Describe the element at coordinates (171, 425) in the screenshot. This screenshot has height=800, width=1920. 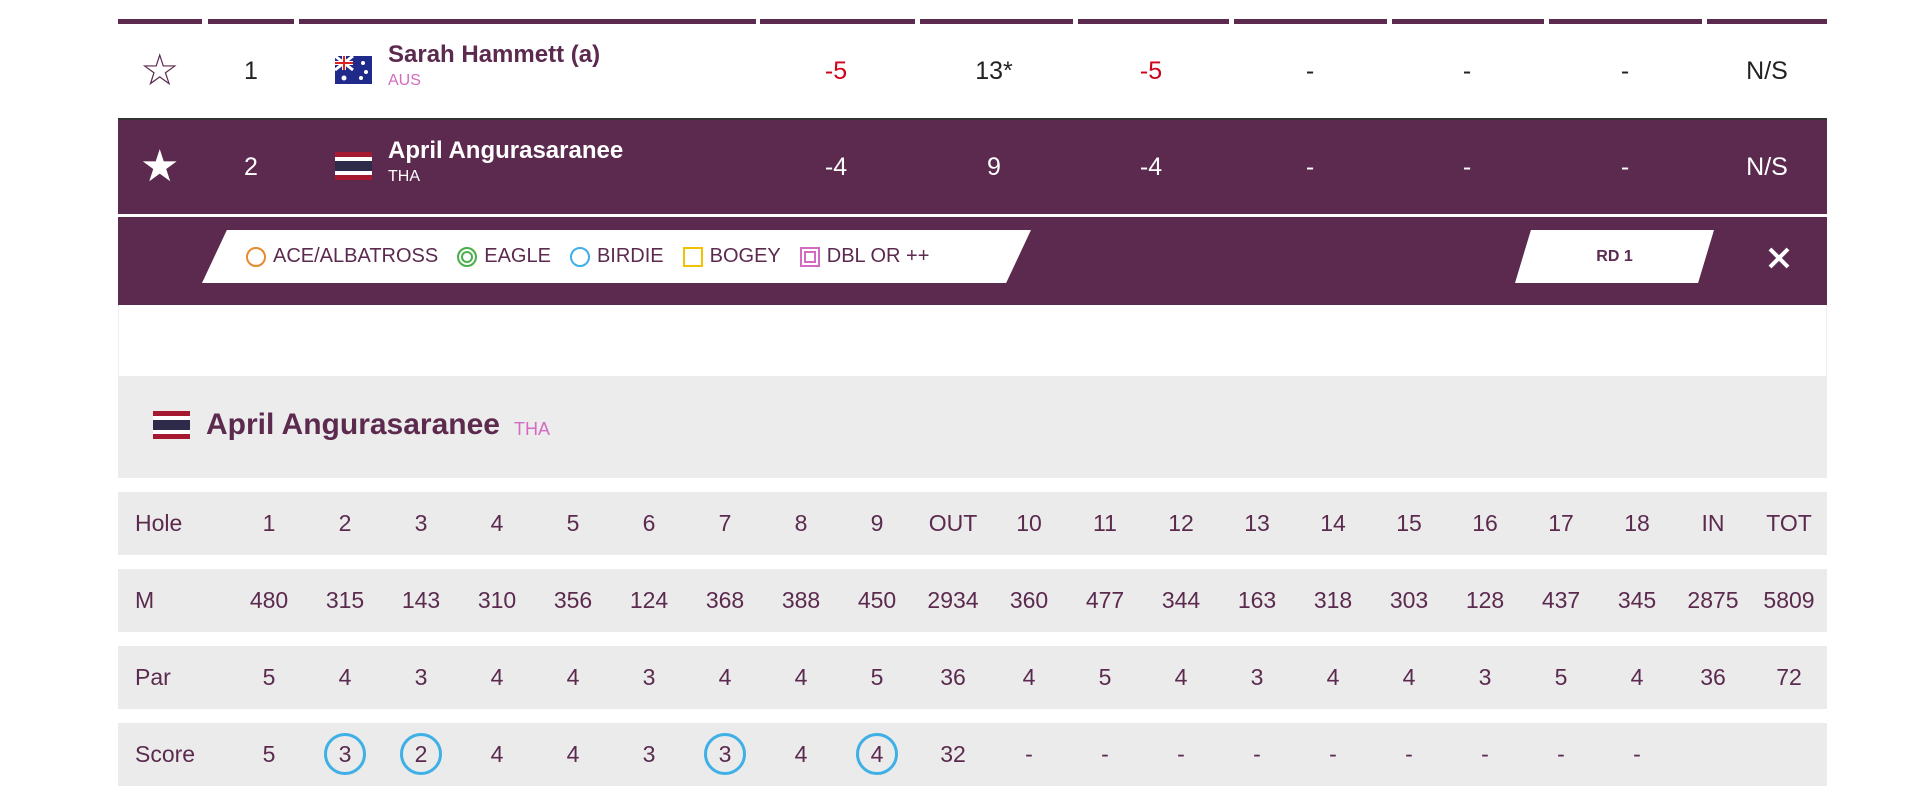
I see `scorecard-flag` at that location.